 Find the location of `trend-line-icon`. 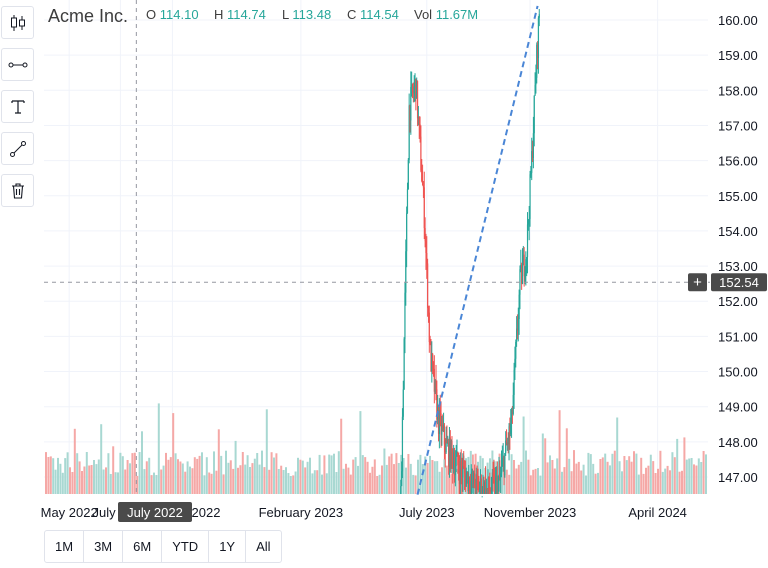

trend-line-icon is located at coordinates (17, 148).